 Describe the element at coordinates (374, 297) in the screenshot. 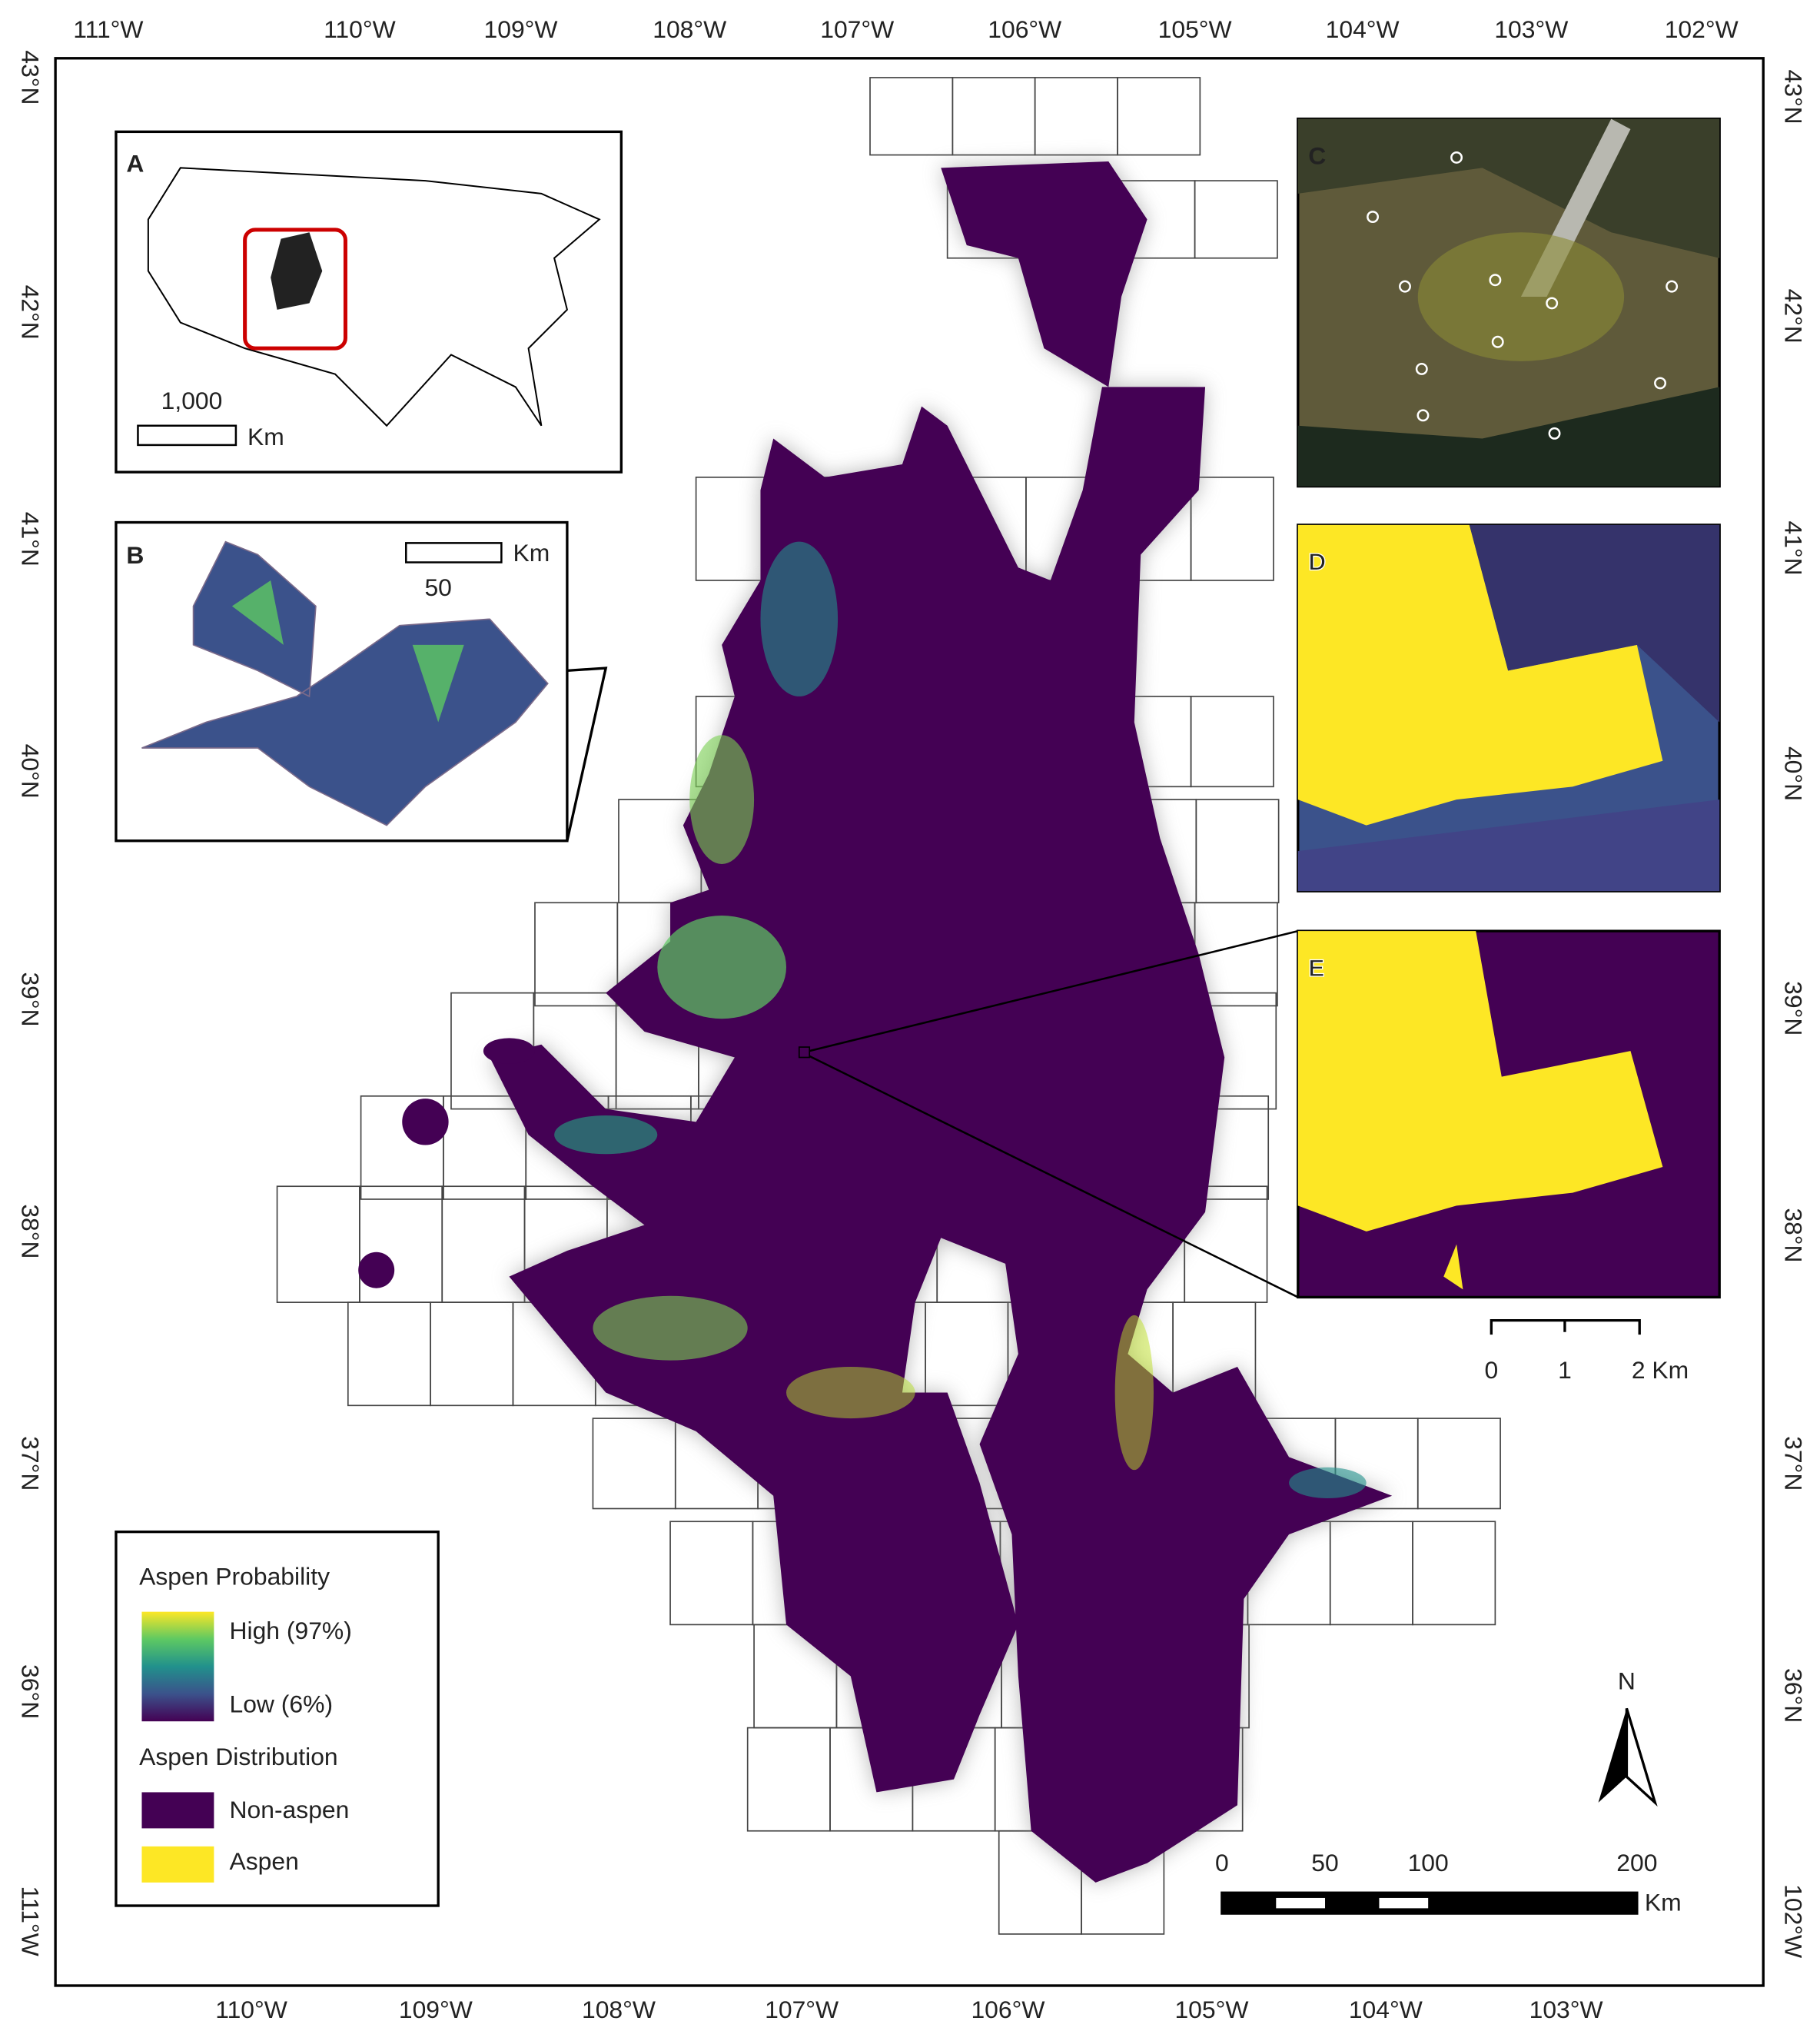

I see `usa-outline` at that location.